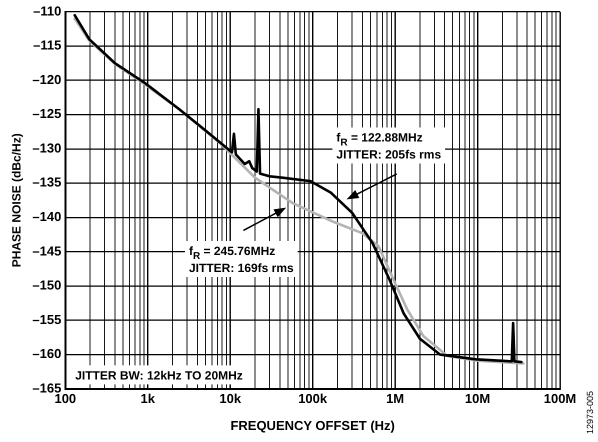 The image size is (598, 442). I want to click on y-tick-label: –165, so click(47, 388).